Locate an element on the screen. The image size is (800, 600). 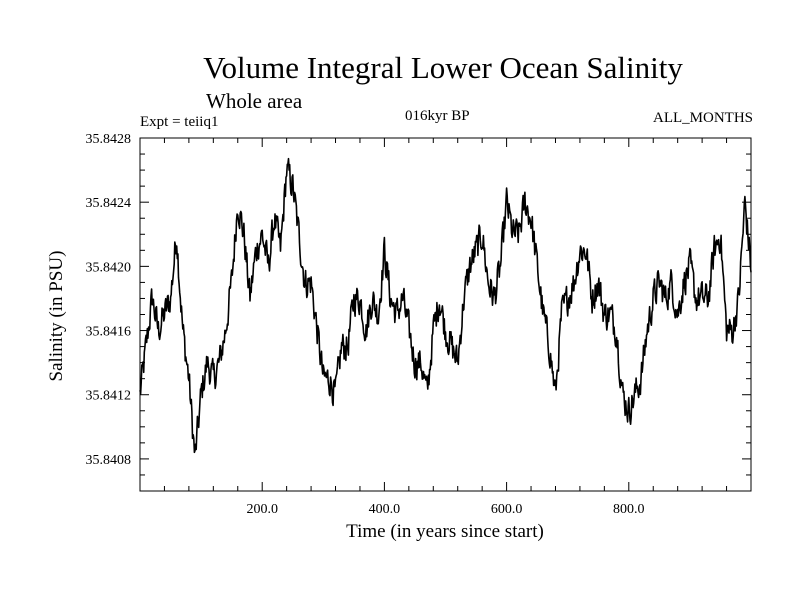
chart-title: Volume Integral Lower Ocean Salinity is located at coordinates (443, 67).